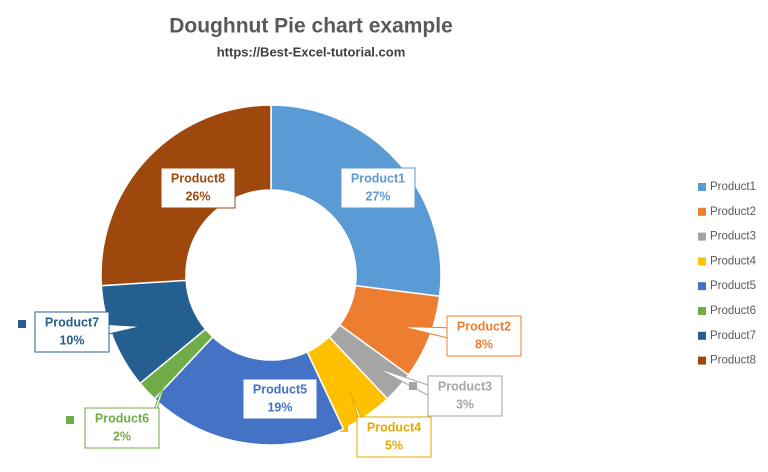 This screenshot has width=768, height=472. What do you see at coordinates (311, 26) in the screenshot?
I see `chart-title: Doughnut Pie chart example` at bounding box center [311, 26].